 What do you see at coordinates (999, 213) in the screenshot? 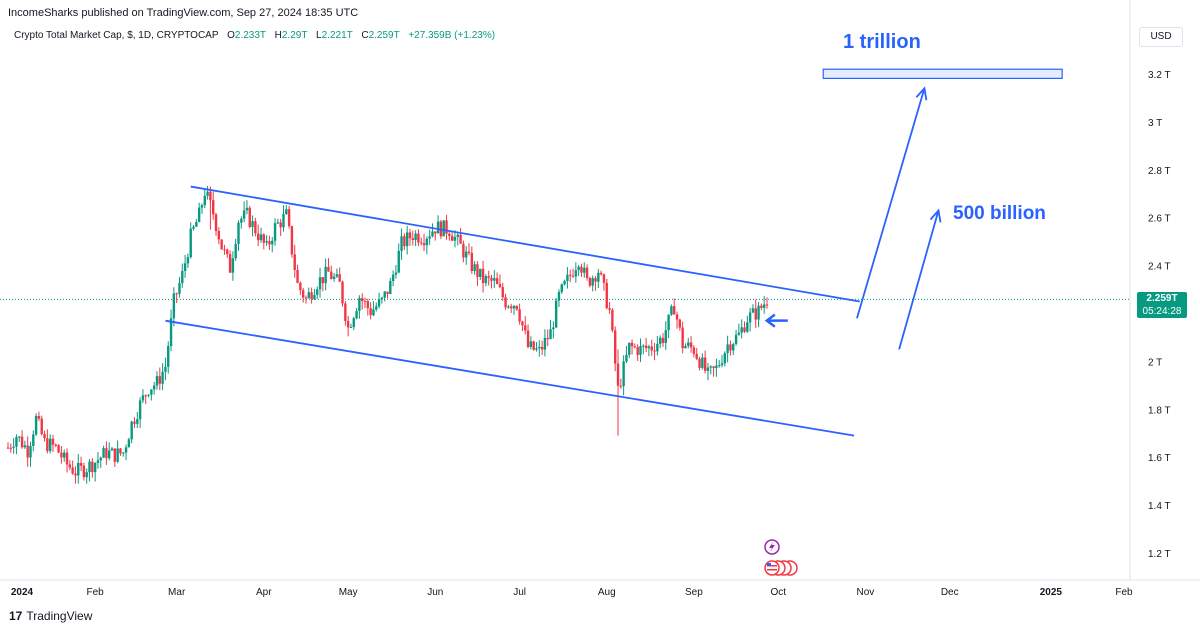
I see `target-annotation-mid: 500 billion` at bounding box center [999, 213].